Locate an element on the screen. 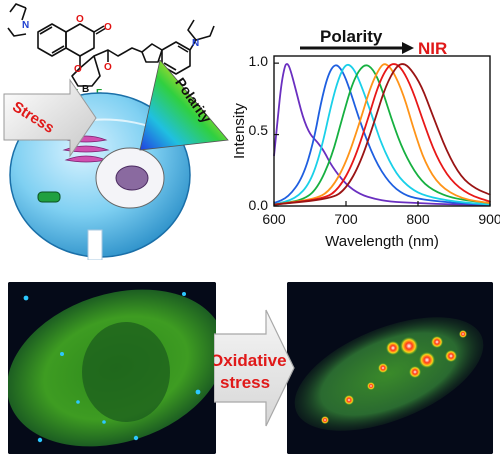 The width and height of the screenshot is (500, 458). plot-frame is located at coordinates (382, 131).